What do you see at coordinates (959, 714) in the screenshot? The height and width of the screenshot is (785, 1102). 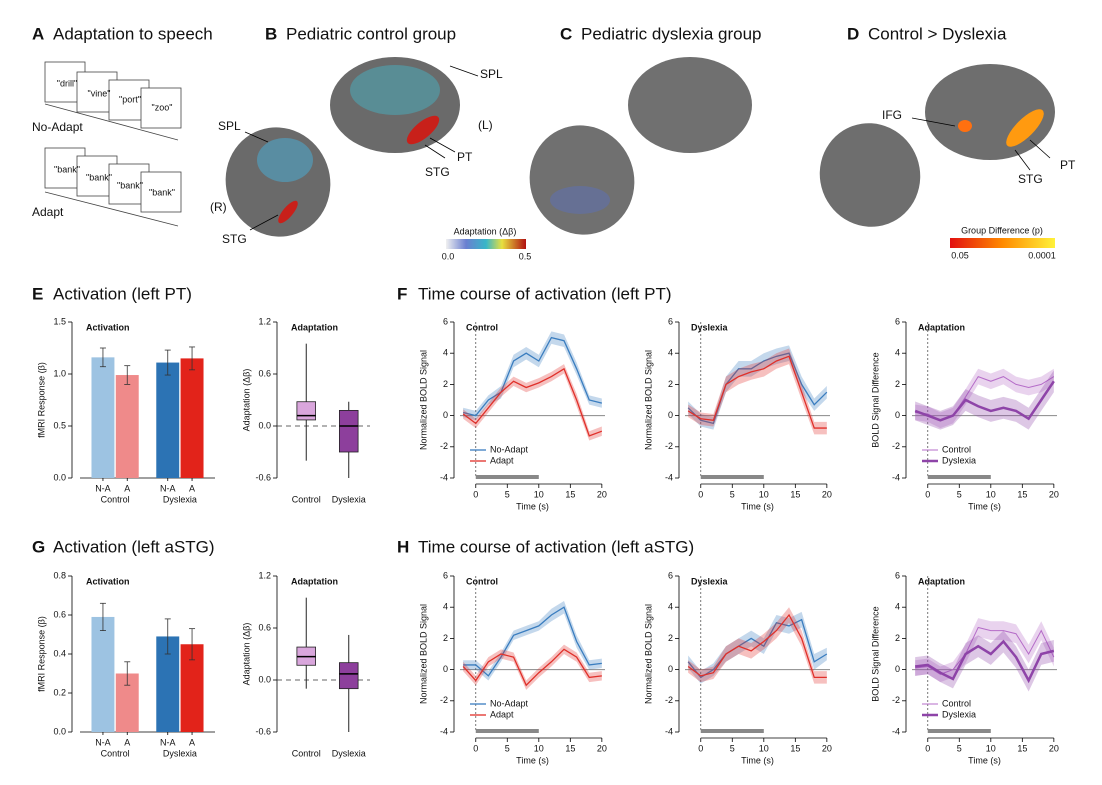 I see `legend-label: Dyslexia` at bounding box center [959, 714].